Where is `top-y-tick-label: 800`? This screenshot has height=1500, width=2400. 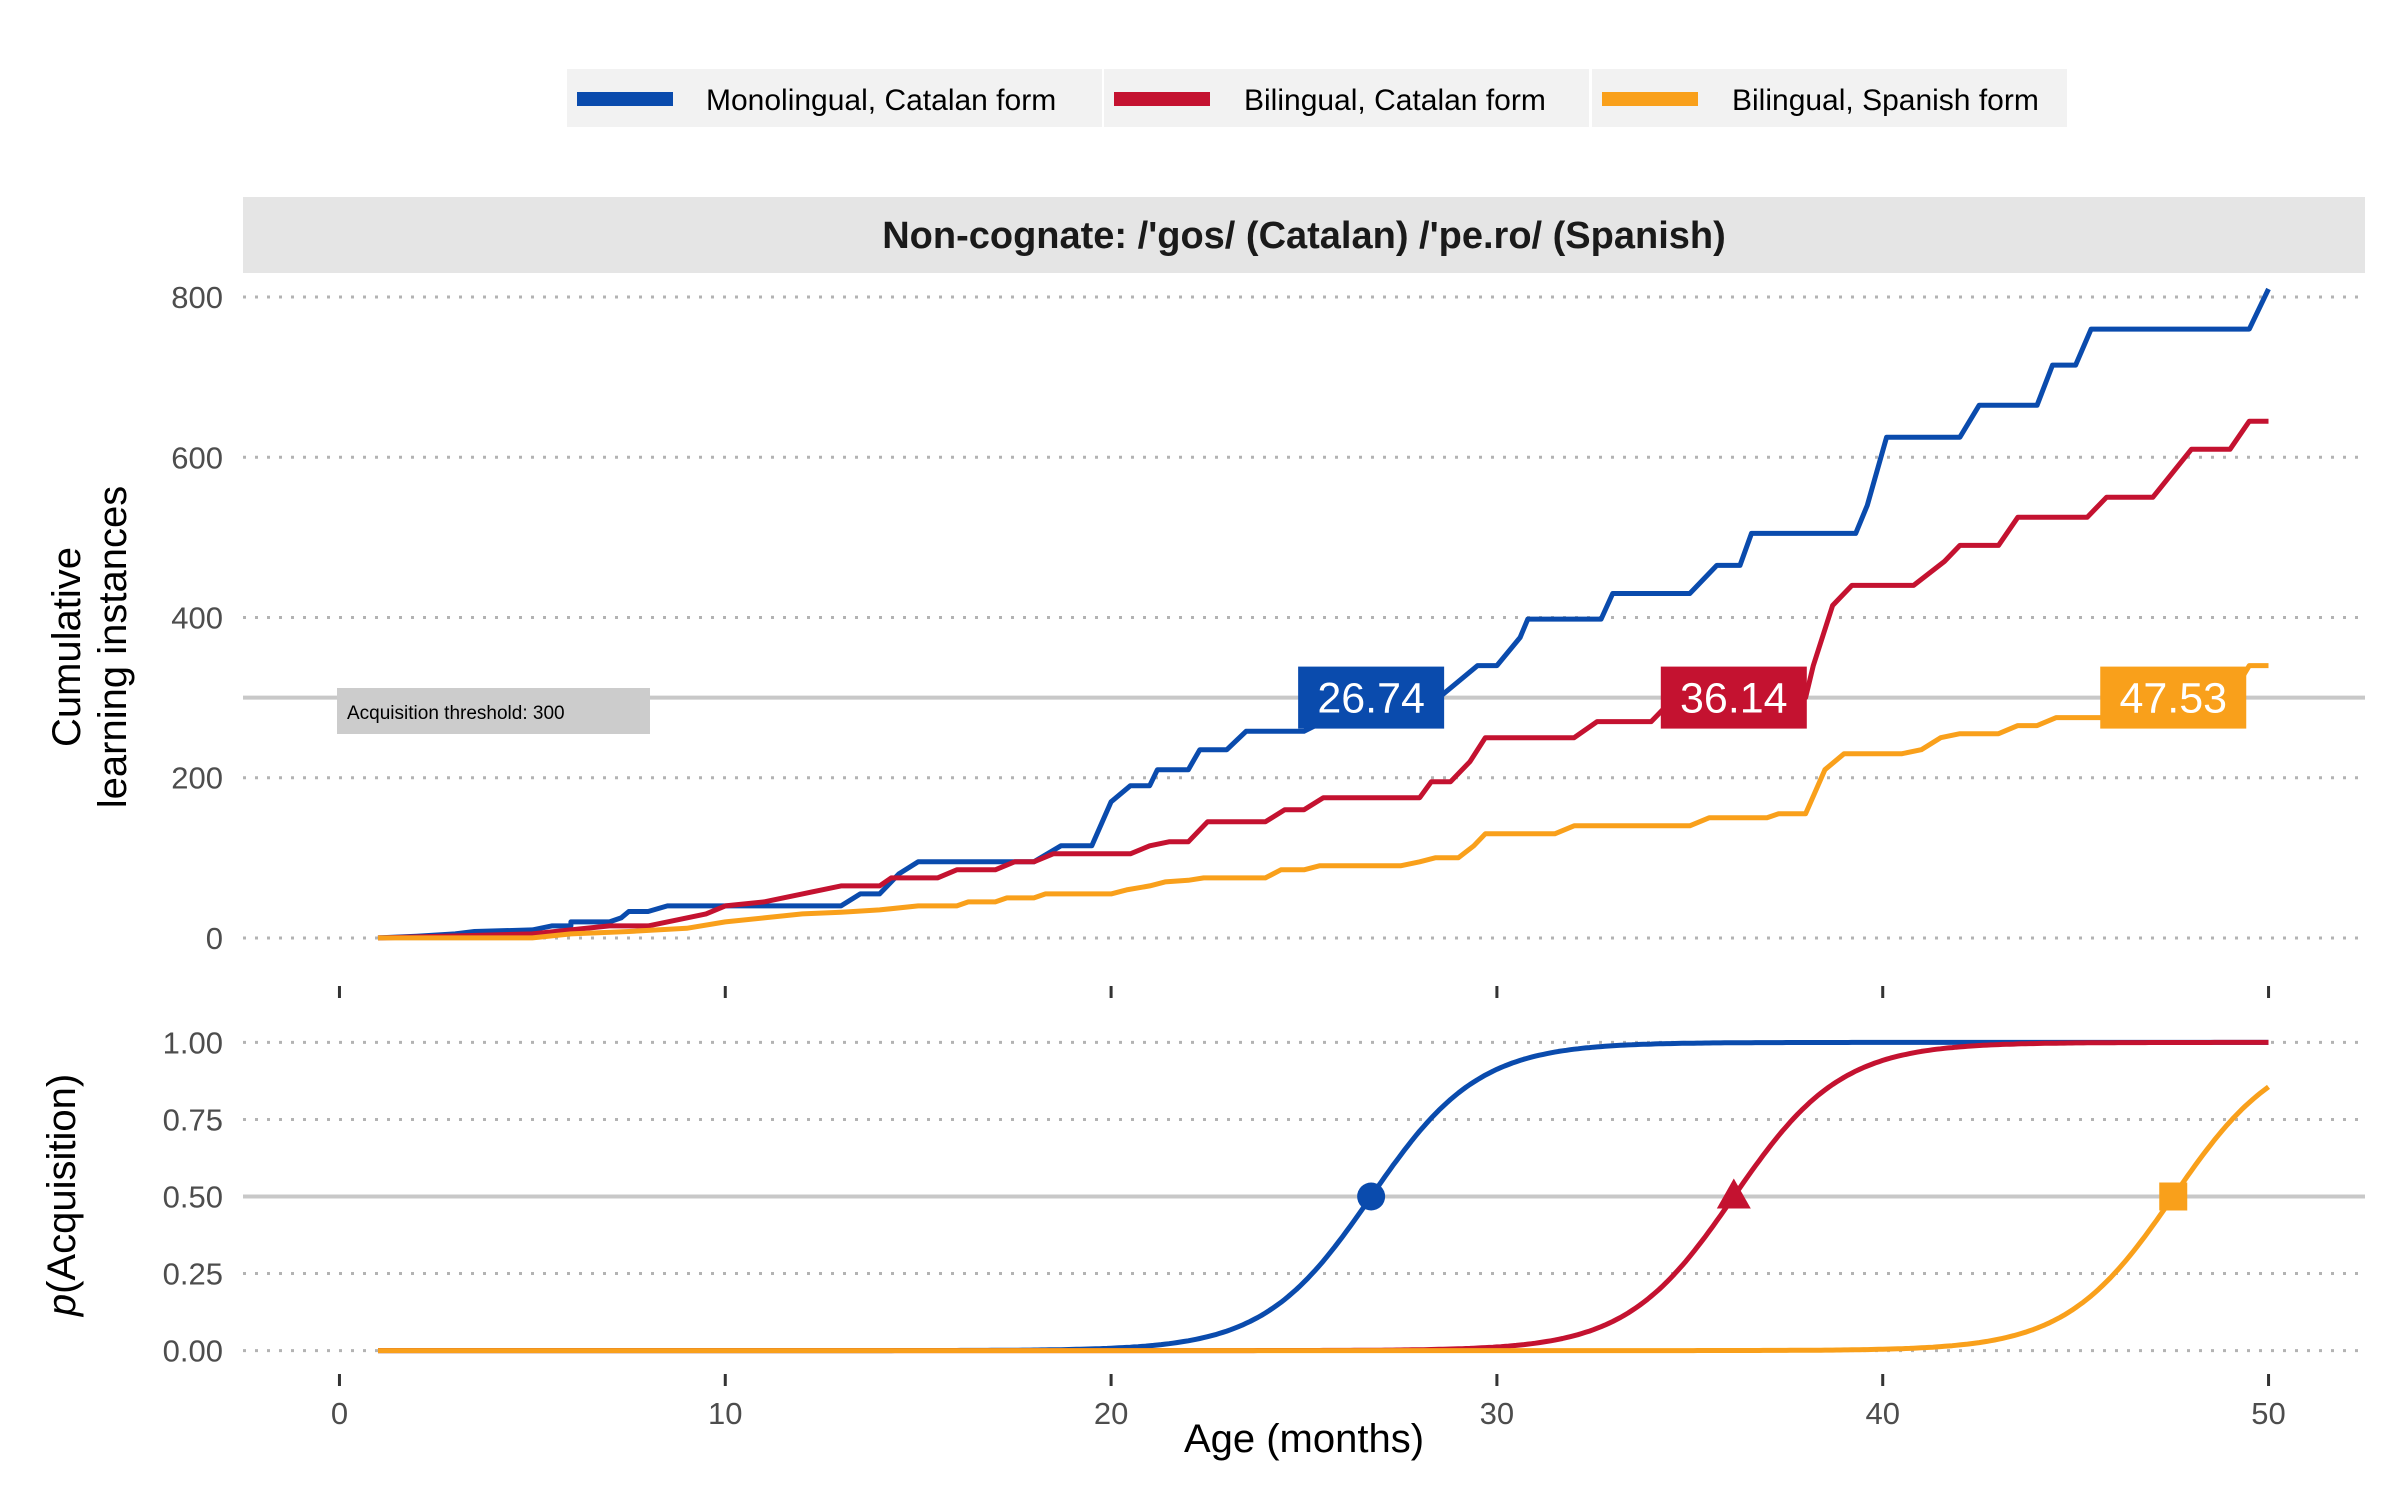
top-y-tick-label: 800 is located at coordinates (197, 297).